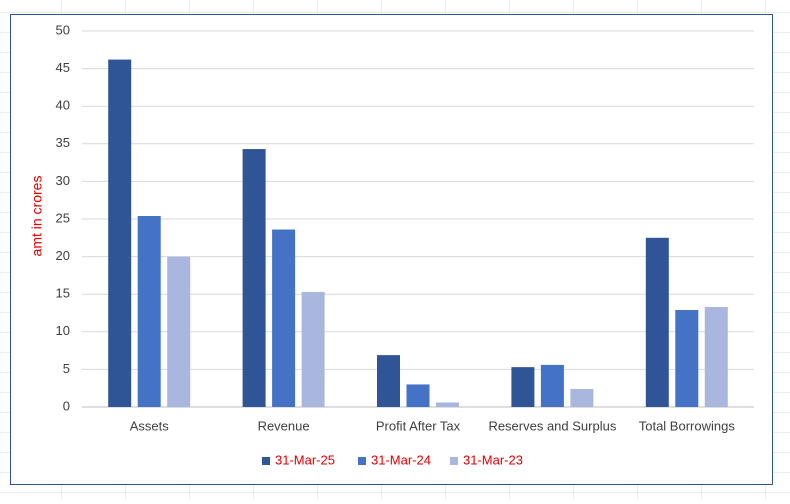 This screenshot has width=790, height=504. What do you see at coordinates (66, 405) in the screenshot?
I see `y-tick-label: 0` at bounding box center [66, 405].